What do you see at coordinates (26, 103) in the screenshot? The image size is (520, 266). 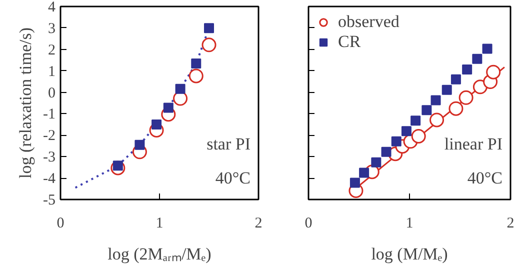 I see `y-axis-title: log (relaxation time/s)` at bounding box center [26, 103].